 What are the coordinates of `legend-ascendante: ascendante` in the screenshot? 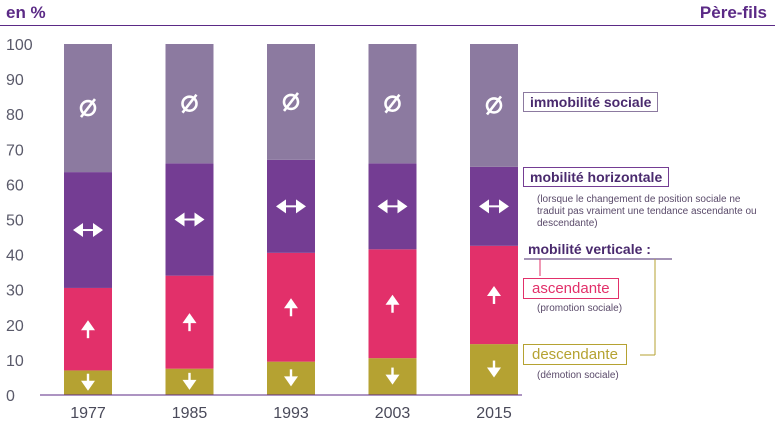 It's located at (571, 288).